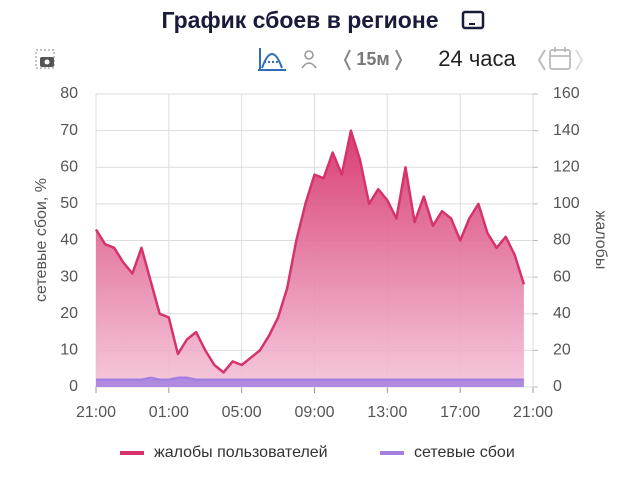  What do you see at coordinates (69, 313) in the screenshot?
I see `y-tick-label: 20` at bounding box center [69, 313].